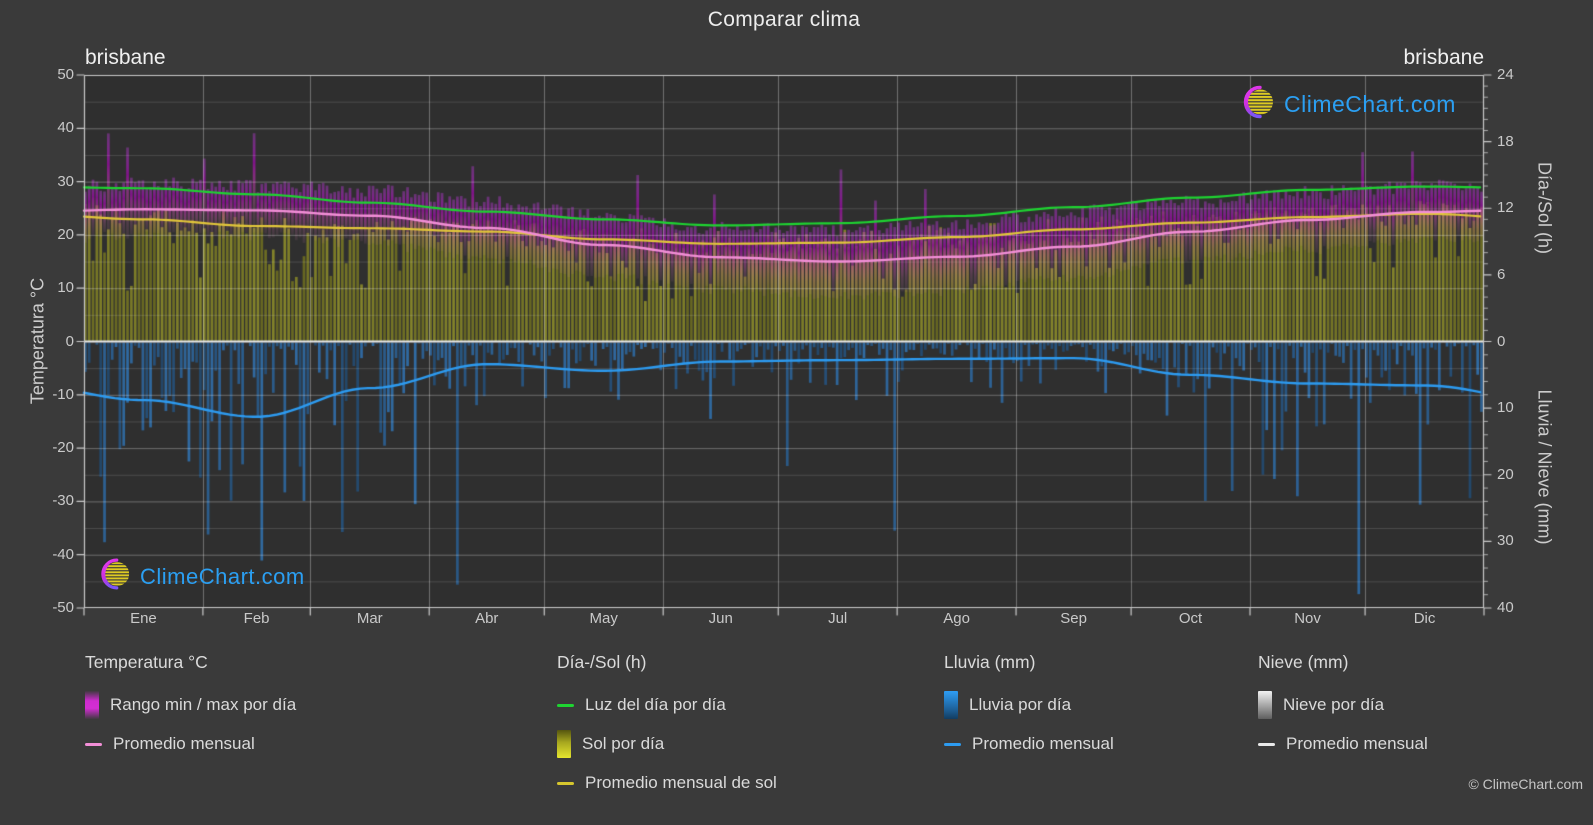 The width and height of the screenshot is (1593, 825). What do you see at coordinates (65, 74) in the screenshot?
I see `temp-tick-label: 50` at bounding box center [65, 74].